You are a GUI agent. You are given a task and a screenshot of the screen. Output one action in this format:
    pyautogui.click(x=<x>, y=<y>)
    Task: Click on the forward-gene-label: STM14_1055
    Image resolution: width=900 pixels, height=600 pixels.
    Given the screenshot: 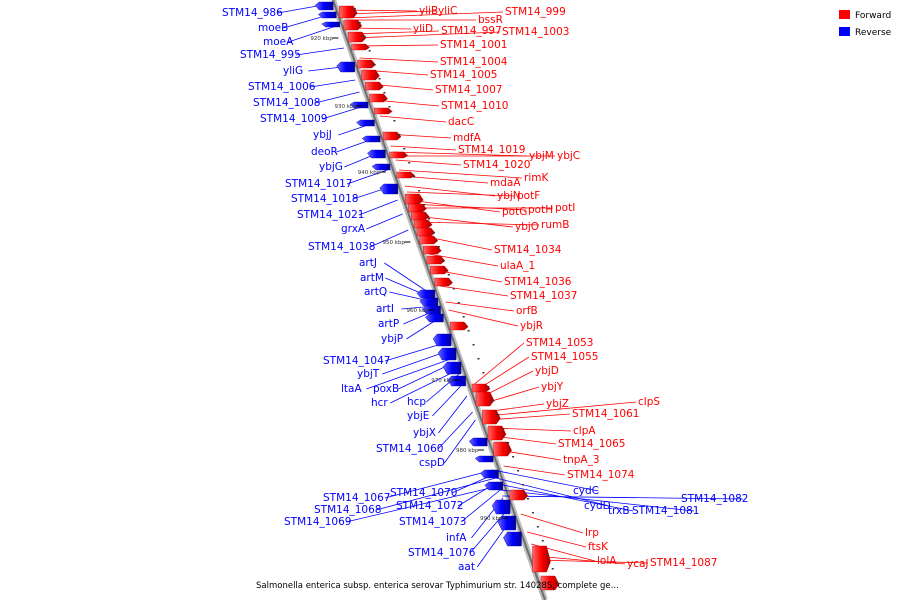 What is the action you would take?
    pyautogui.click(x=564, y=357)
    